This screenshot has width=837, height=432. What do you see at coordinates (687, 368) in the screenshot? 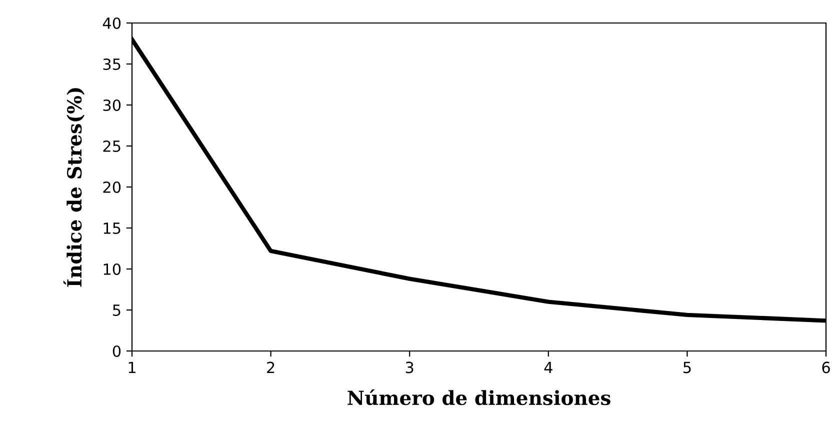
I see `x-tick-label: 5` at bounding box center [687, 368].